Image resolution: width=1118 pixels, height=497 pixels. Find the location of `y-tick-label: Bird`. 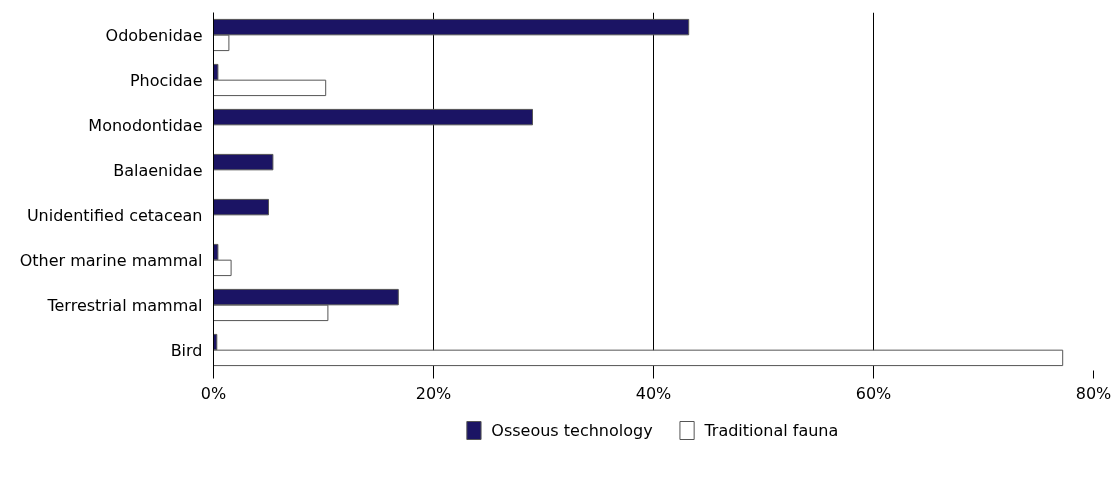

y-tick-label: Bird is located at coordinates (186, 350).